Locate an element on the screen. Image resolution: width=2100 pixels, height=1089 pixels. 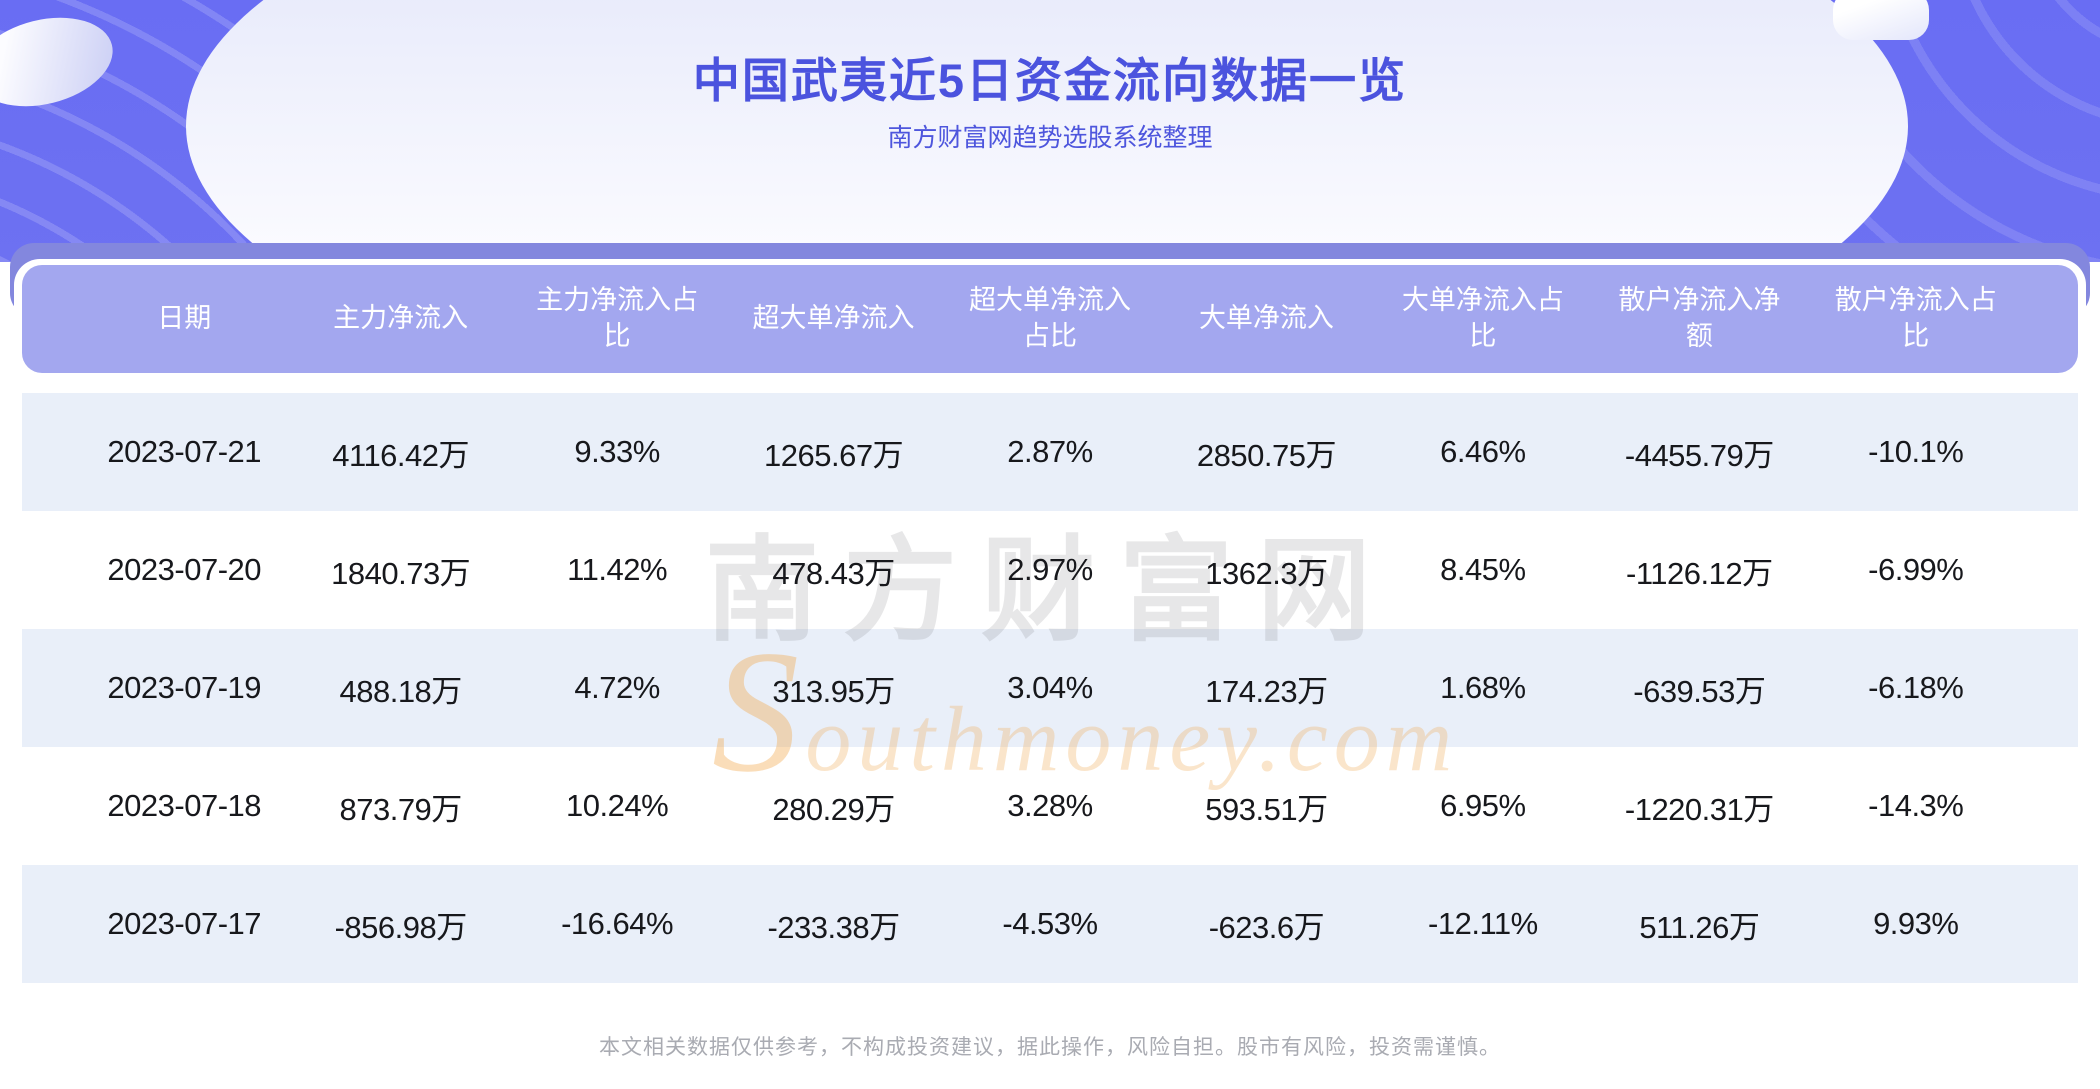
table-cell: 2023-07-19 is located at coordinates (184, 687).